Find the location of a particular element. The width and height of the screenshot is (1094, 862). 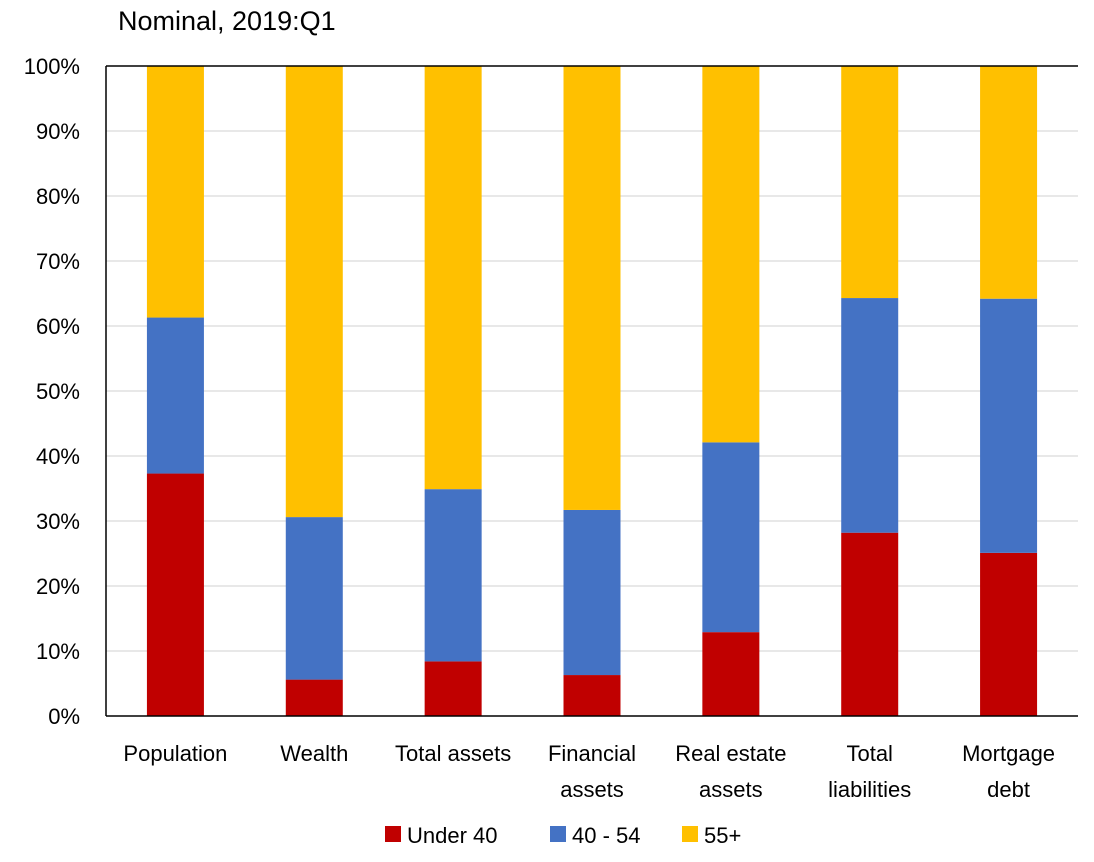

x-category-label: Population is located at coordinates (175, 753).